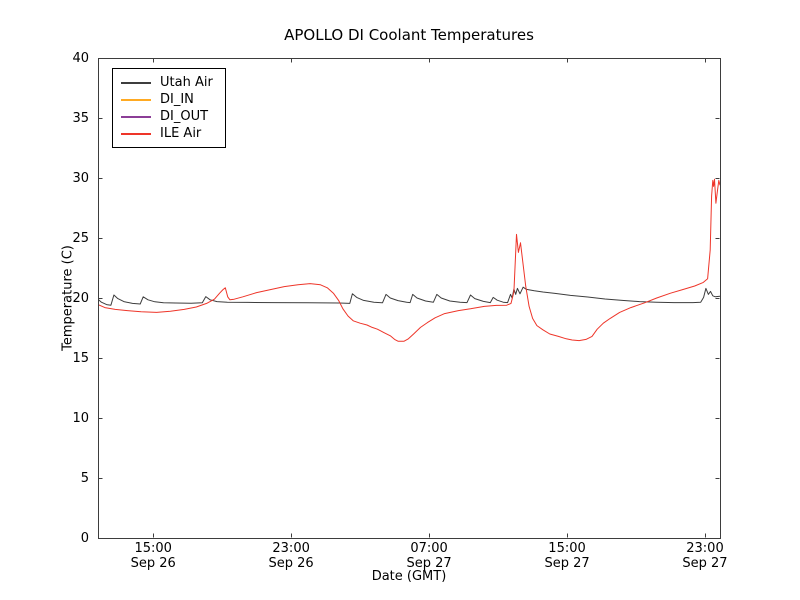 This screenshot has width=800, height=600. Describe the element at coordinates (80, 58) in the screenshot. I see `y-tick-label: 40` at that location.